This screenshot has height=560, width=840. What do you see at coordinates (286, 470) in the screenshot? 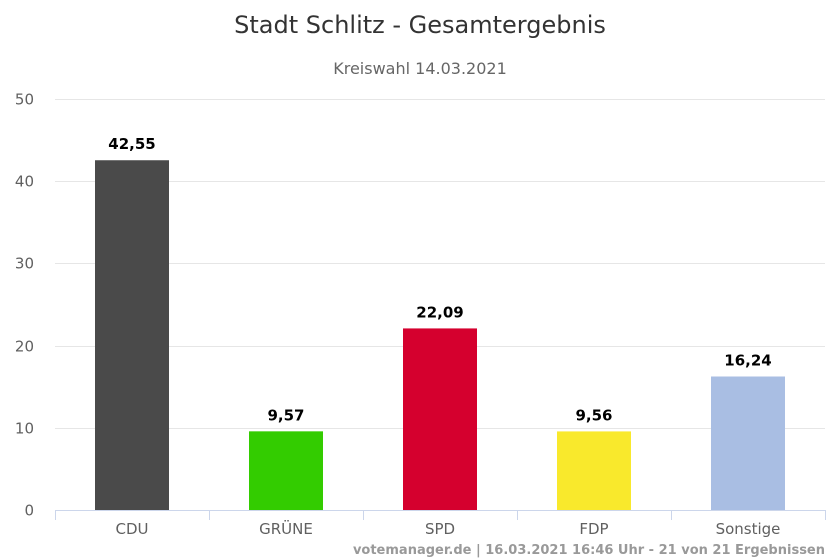
I see `bar-grüne` at bounding box center [286, 470].